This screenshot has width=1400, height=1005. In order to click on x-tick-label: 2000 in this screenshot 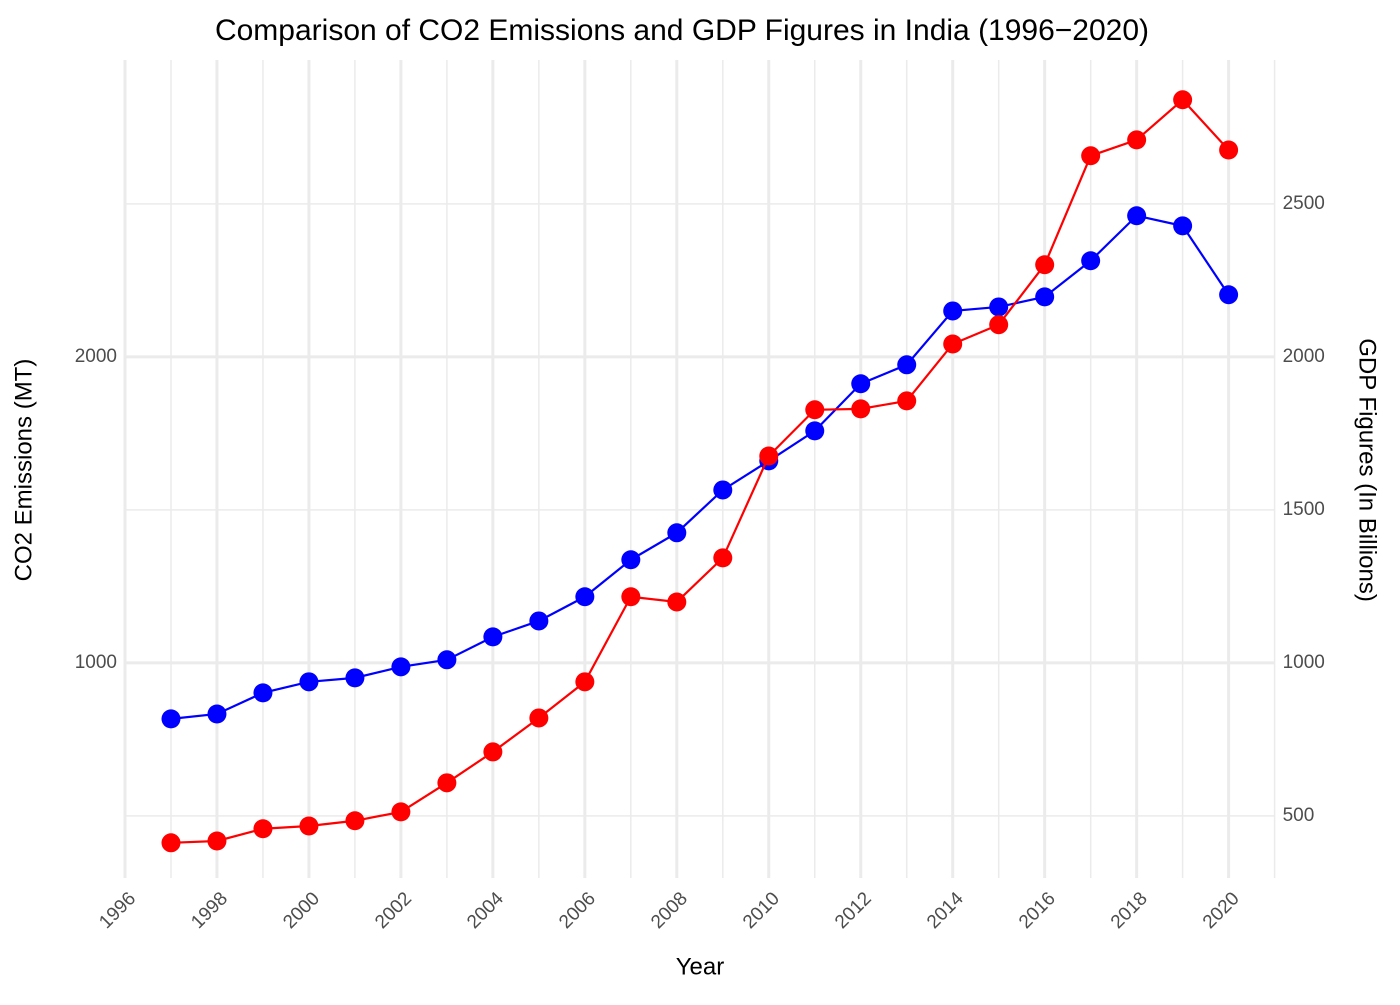, I will do `click(301, 910)`.